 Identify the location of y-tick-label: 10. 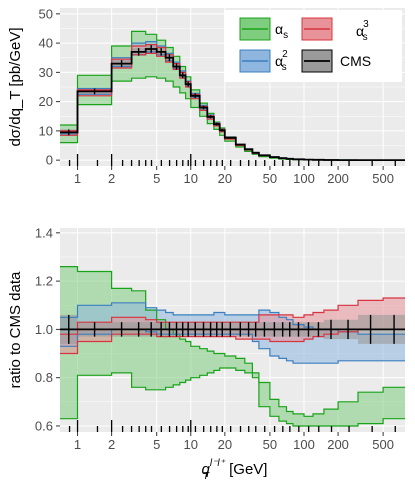
(46, 130).